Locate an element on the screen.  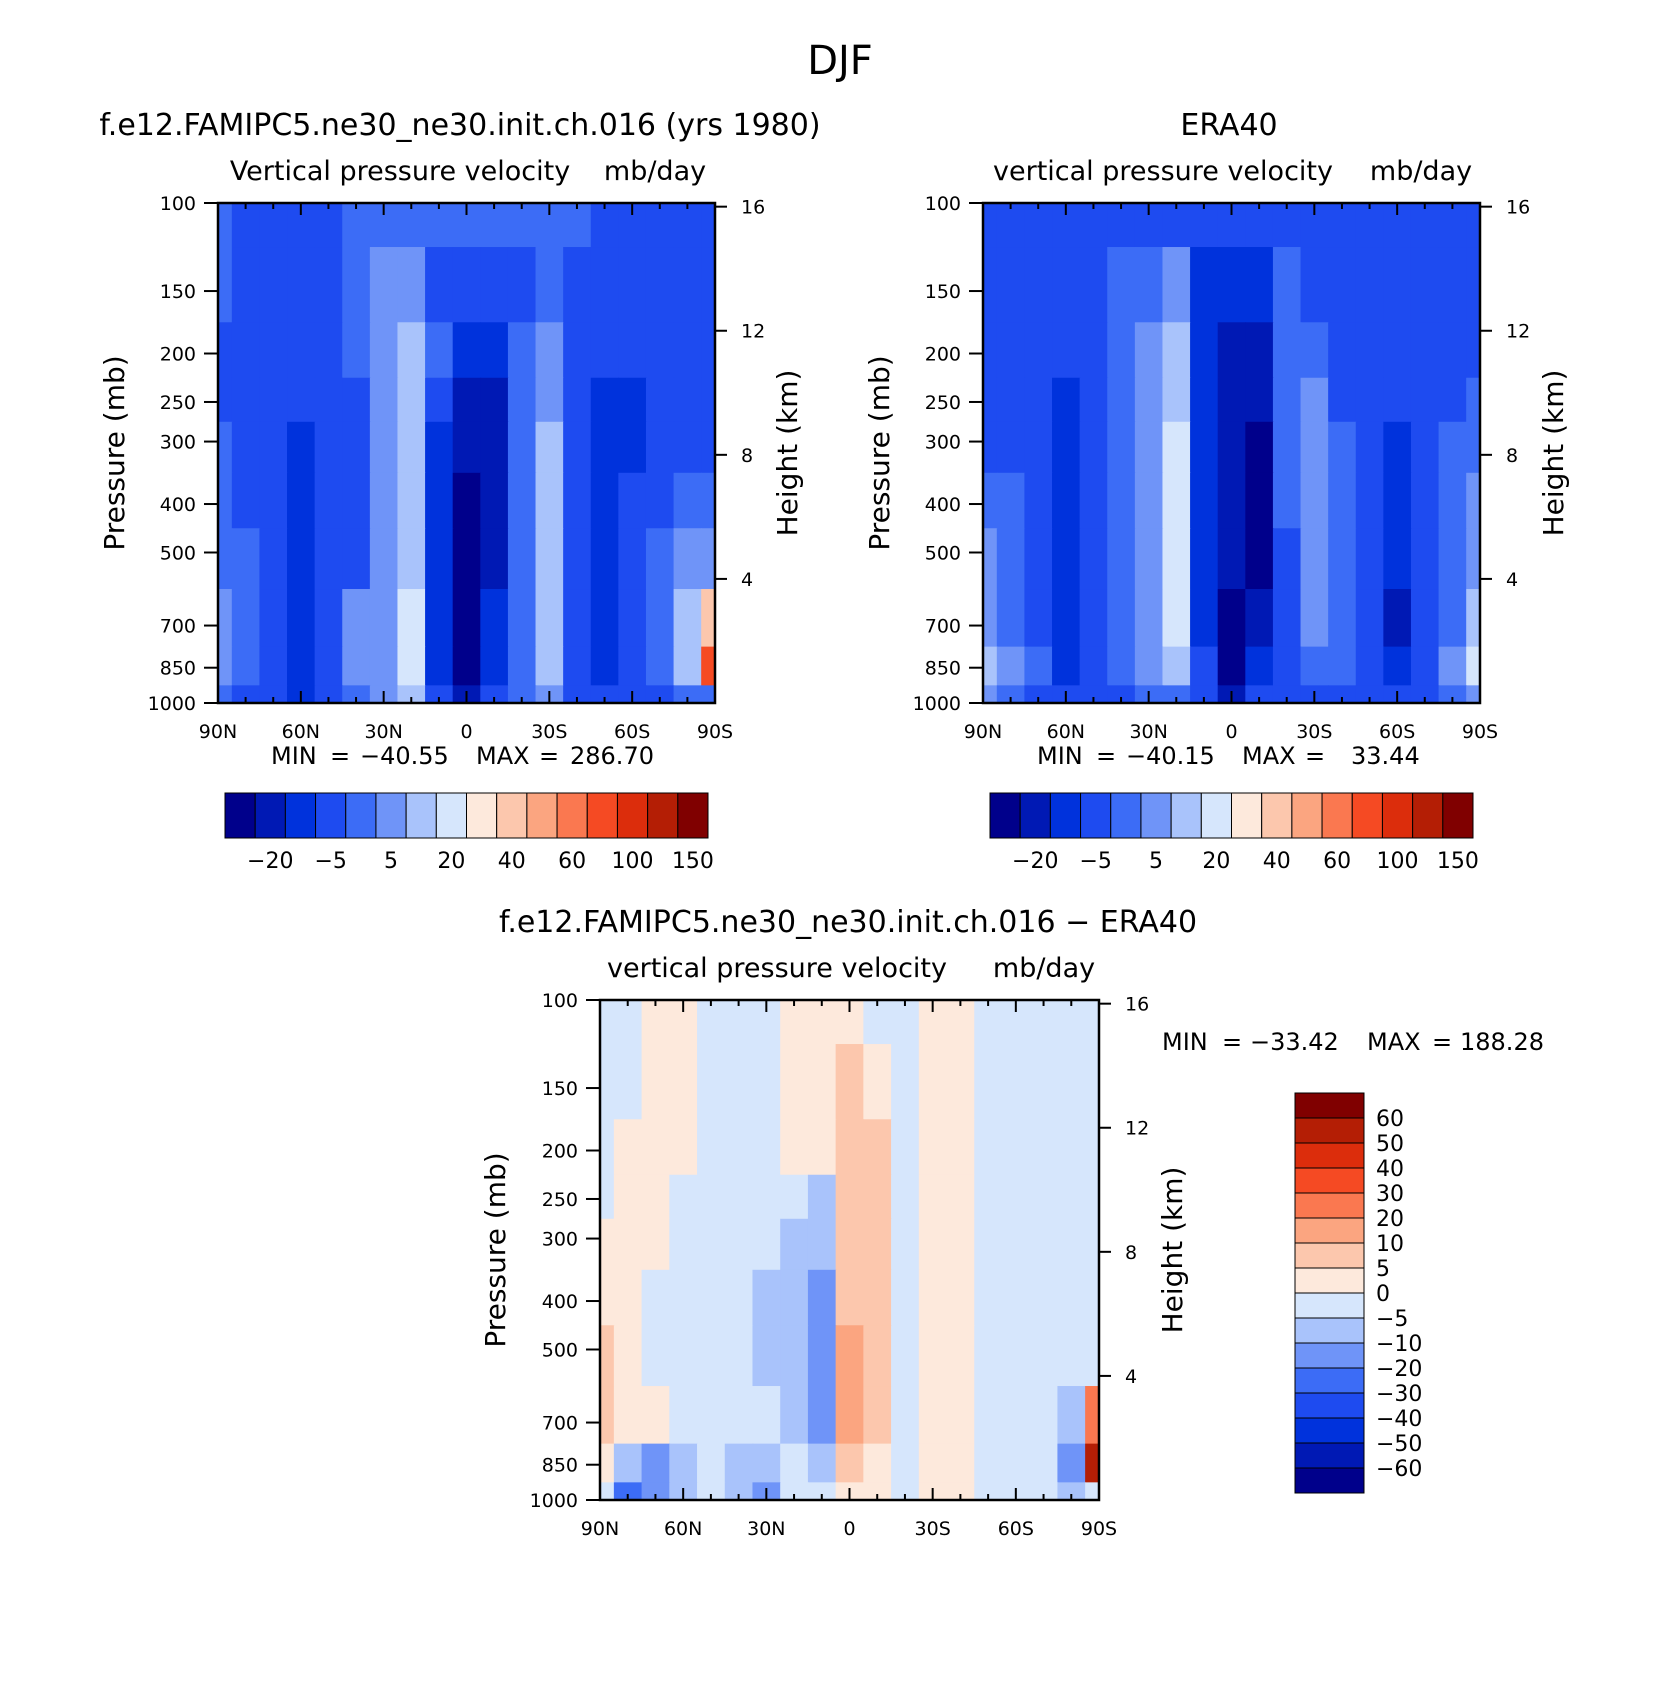
colorbar-label: −40 is located at coordinates (1399, 1419).